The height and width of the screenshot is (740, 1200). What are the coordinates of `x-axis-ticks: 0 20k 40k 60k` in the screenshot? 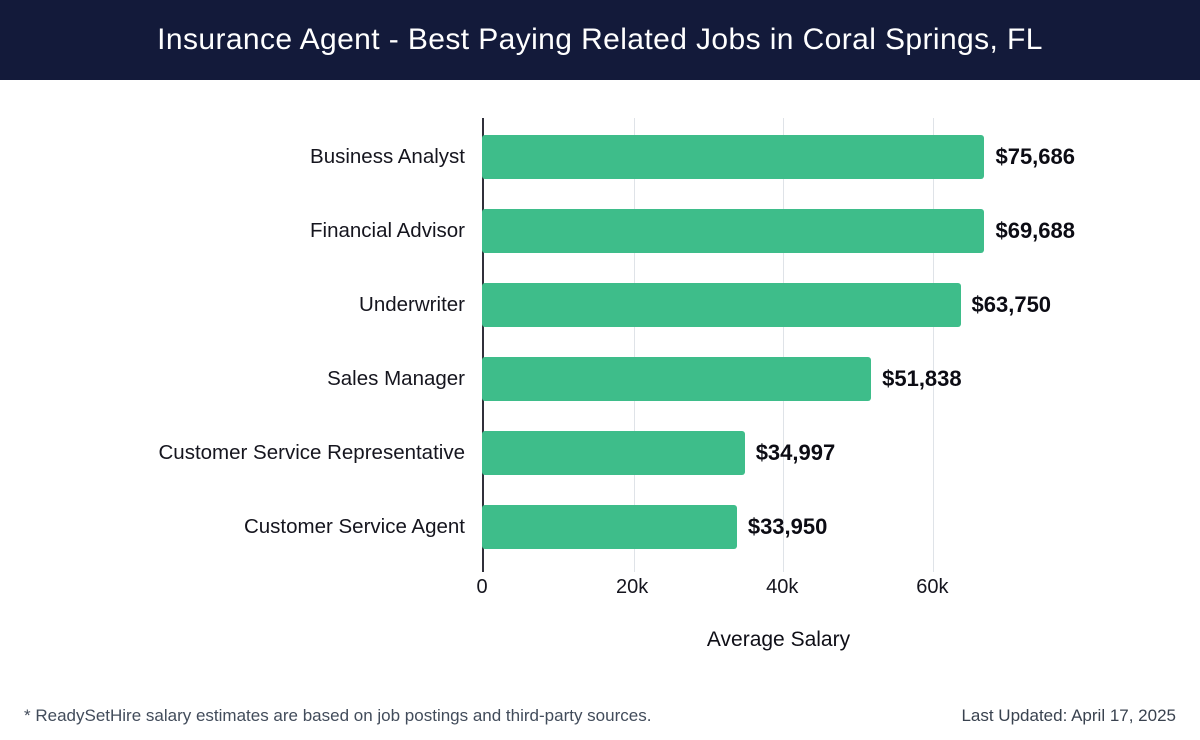 It's located at (775, 589).